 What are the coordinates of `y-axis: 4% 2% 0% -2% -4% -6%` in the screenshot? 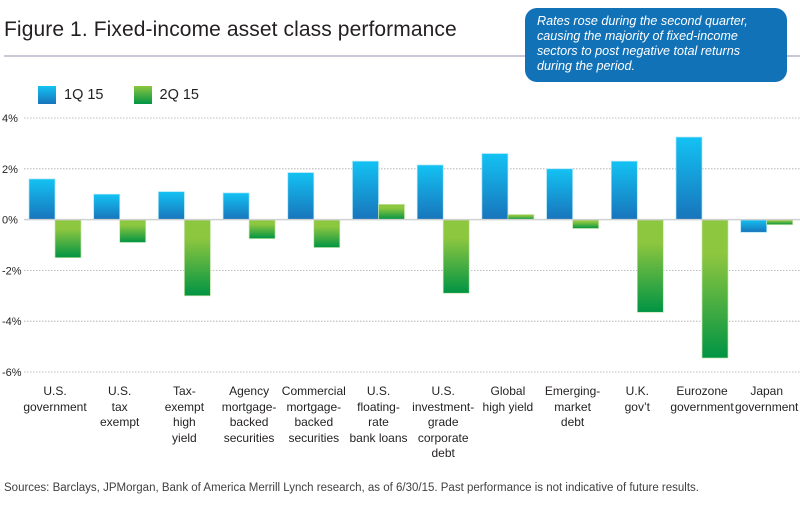 It's located at (12, 246).